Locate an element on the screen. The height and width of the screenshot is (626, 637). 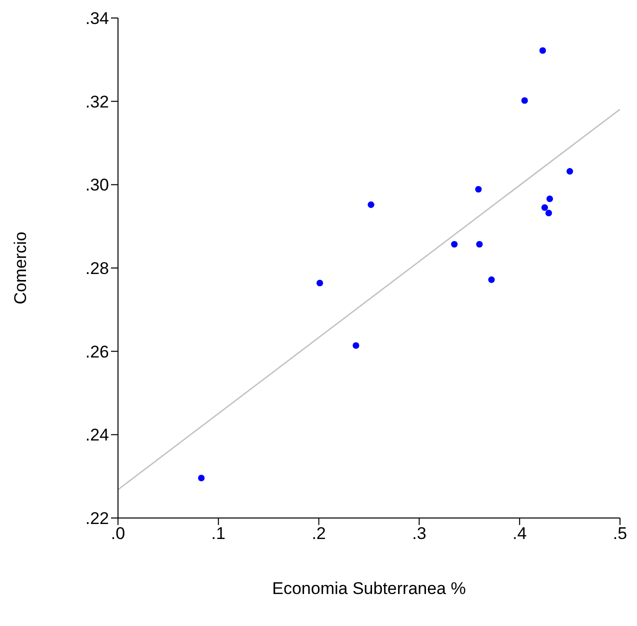
x-tick-label: .5 is located at coordinates (620, 534).